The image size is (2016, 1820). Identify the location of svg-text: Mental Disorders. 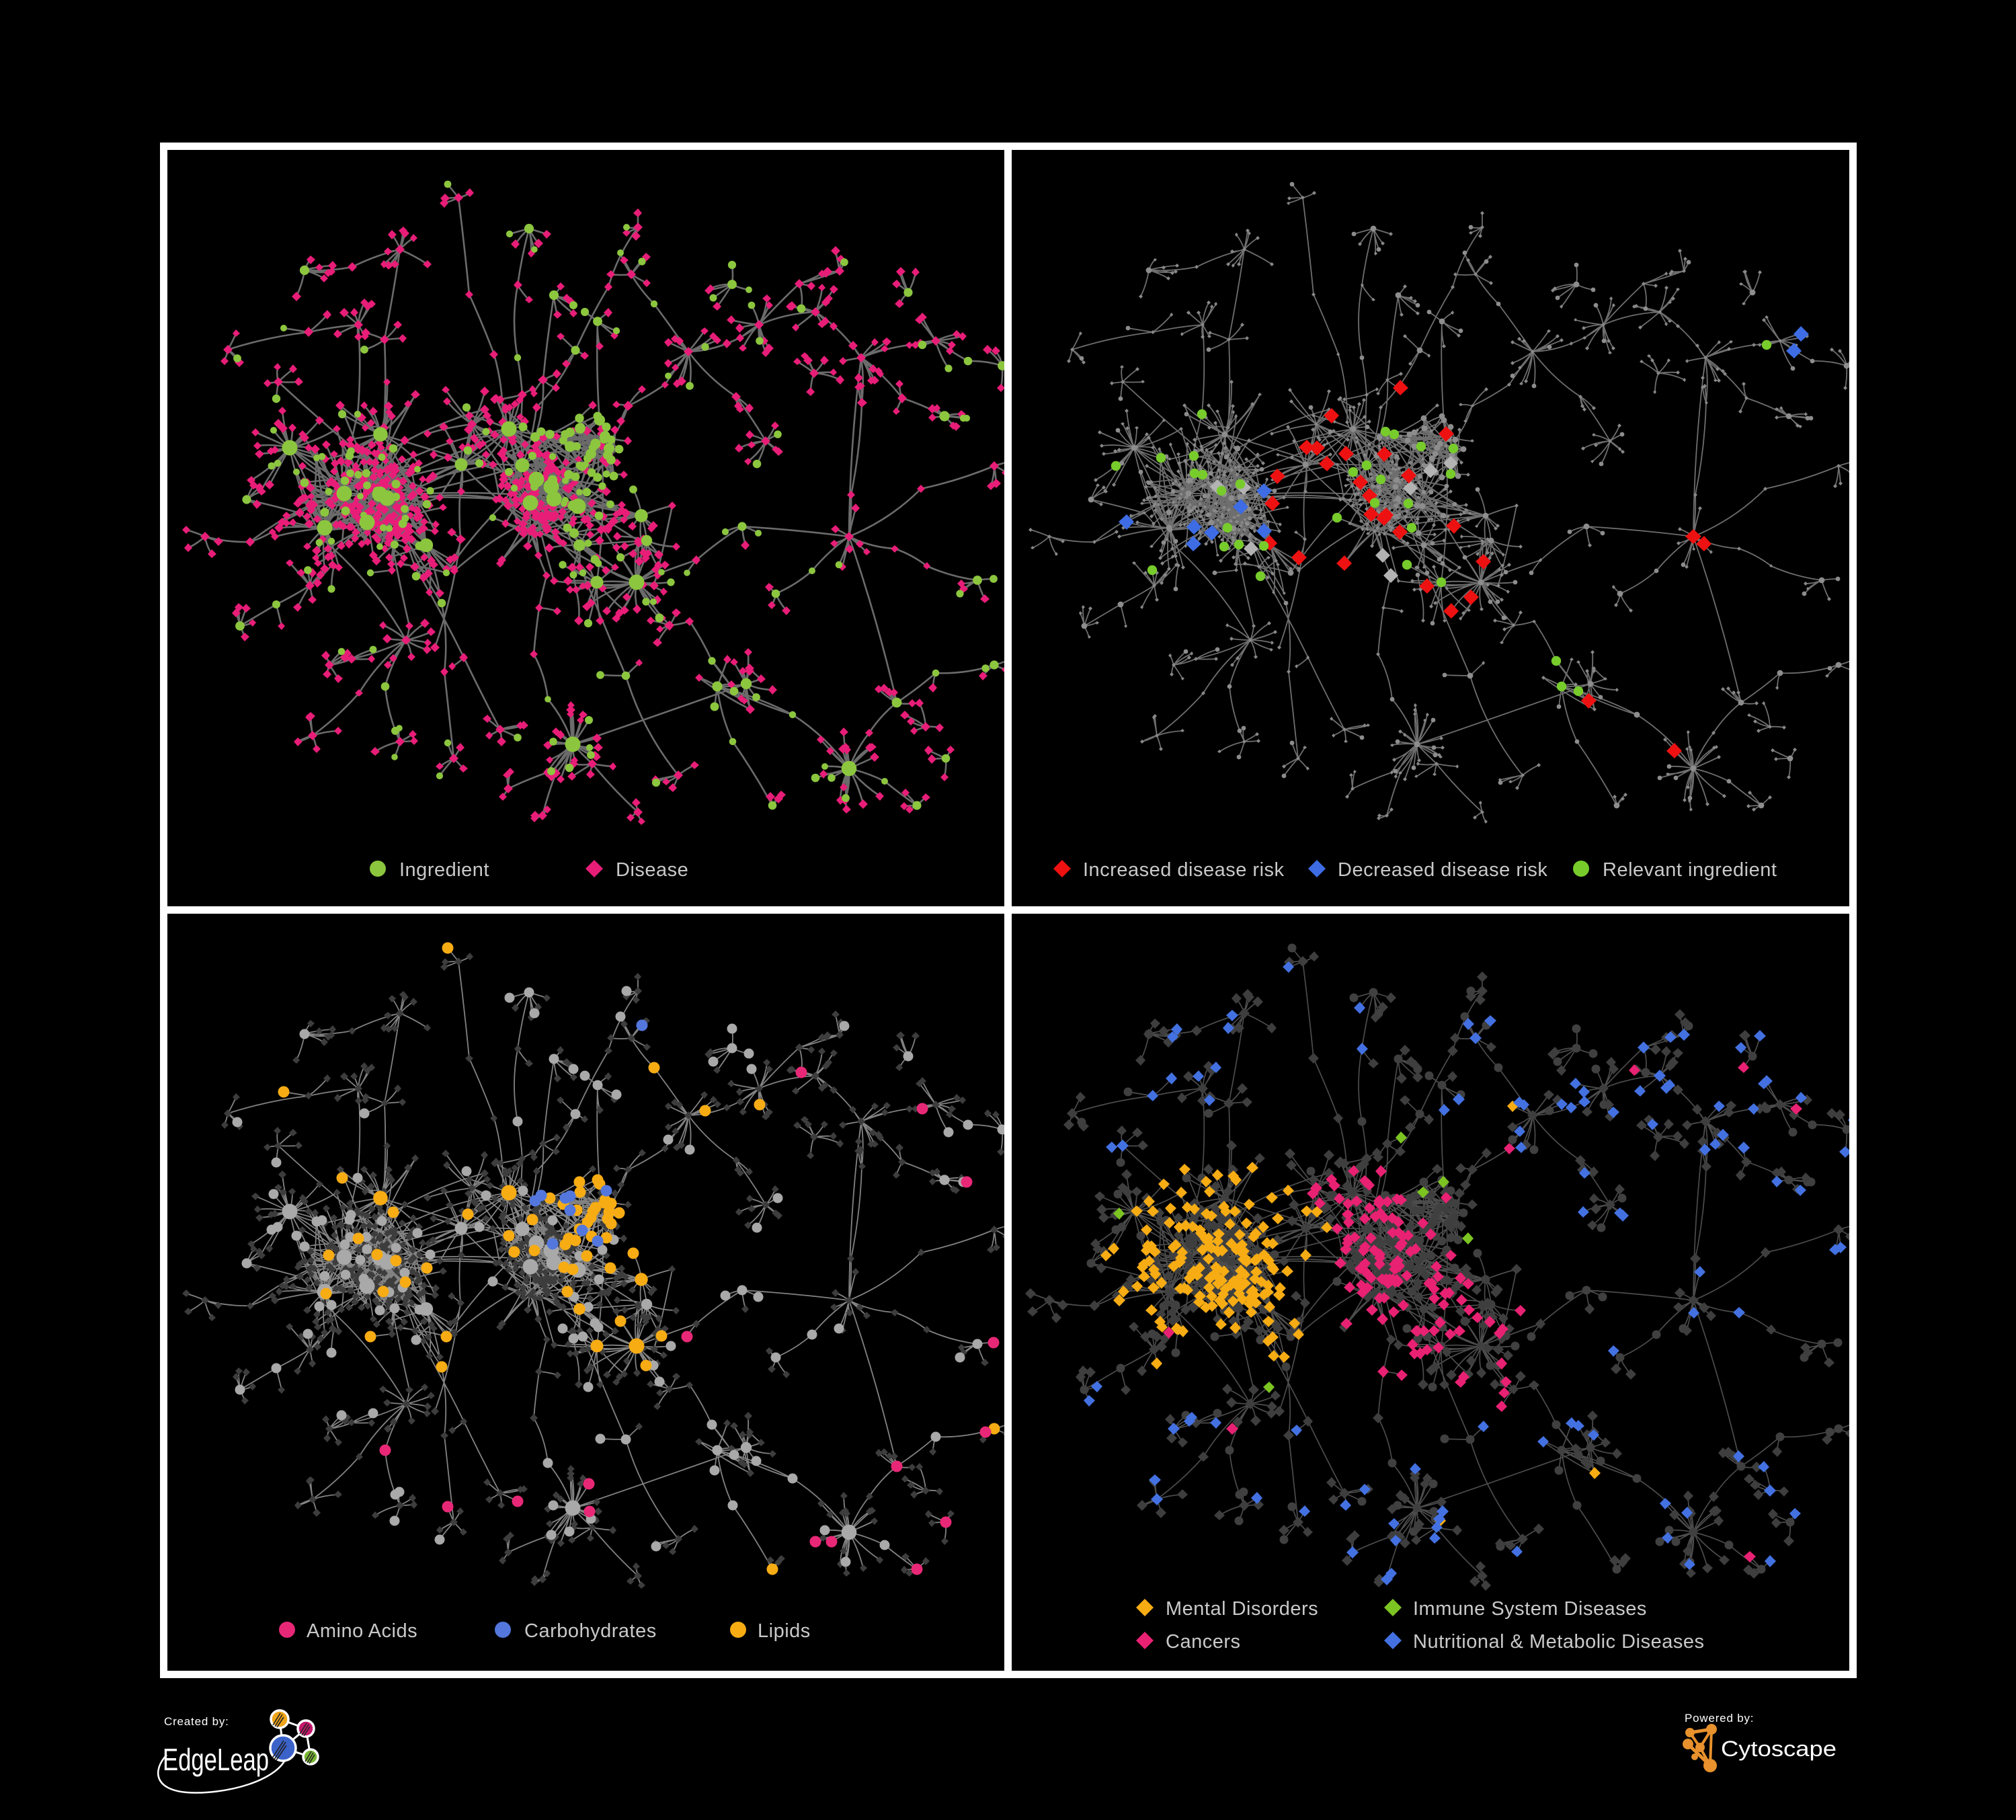
(1242, 1609).